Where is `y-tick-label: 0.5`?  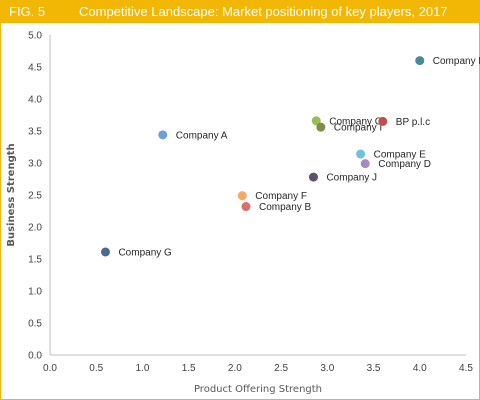
y-tick-label: 0.5 is located at coordinates (35, 324).